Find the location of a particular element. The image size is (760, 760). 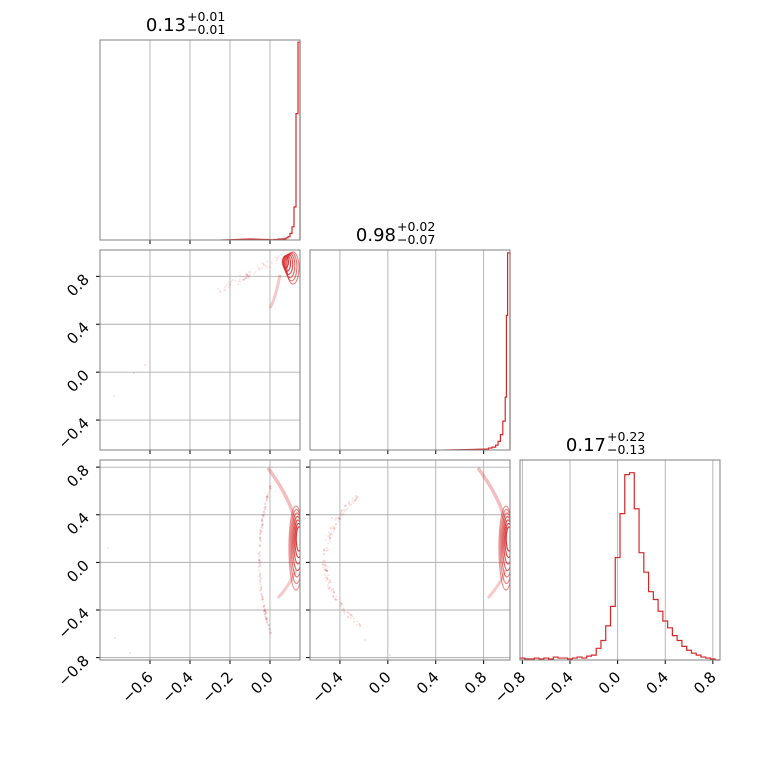

panel-1-0-ytick-label-1: 0.0 is located at coordinates (78, 381).